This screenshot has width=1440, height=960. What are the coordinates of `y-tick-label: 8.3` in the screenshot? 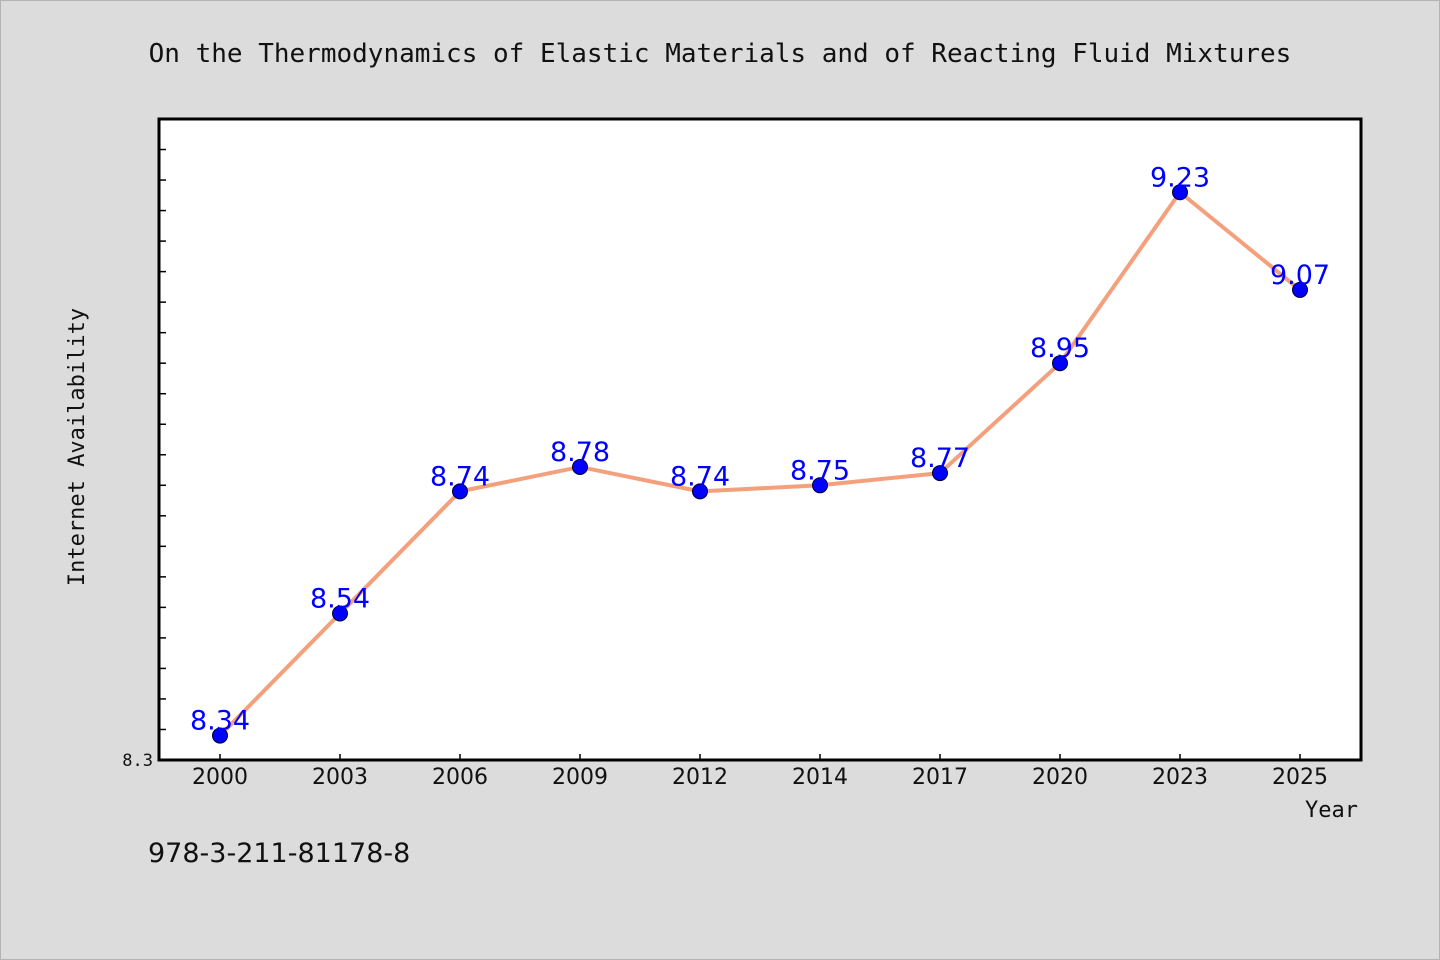 It's located at (137, 761).